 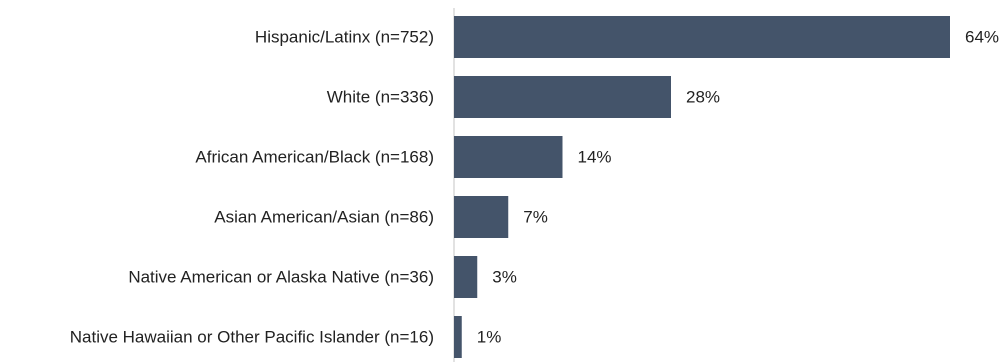 I want to click on value-label-3: 7%, so click(x=535, y=217).